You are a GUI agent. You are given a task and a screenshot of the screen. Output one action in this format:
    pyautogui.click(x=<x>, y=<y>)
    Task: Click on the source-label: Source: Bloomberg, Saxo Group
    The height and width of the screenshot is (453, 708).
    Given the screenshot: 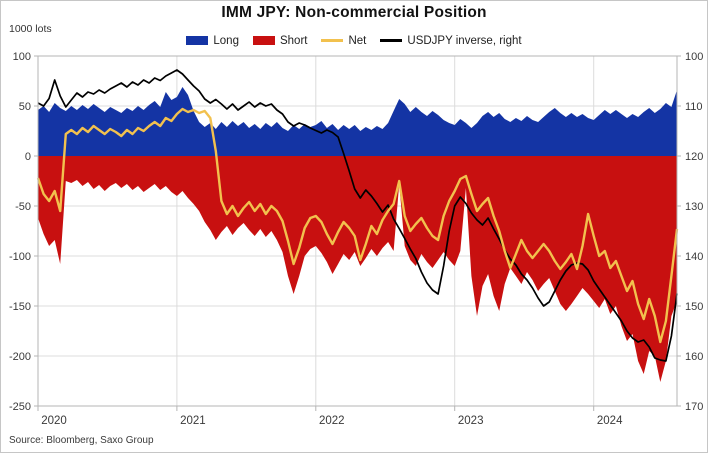 What is the action you would take?
    pyautogui.click(x=81, y=440)
    